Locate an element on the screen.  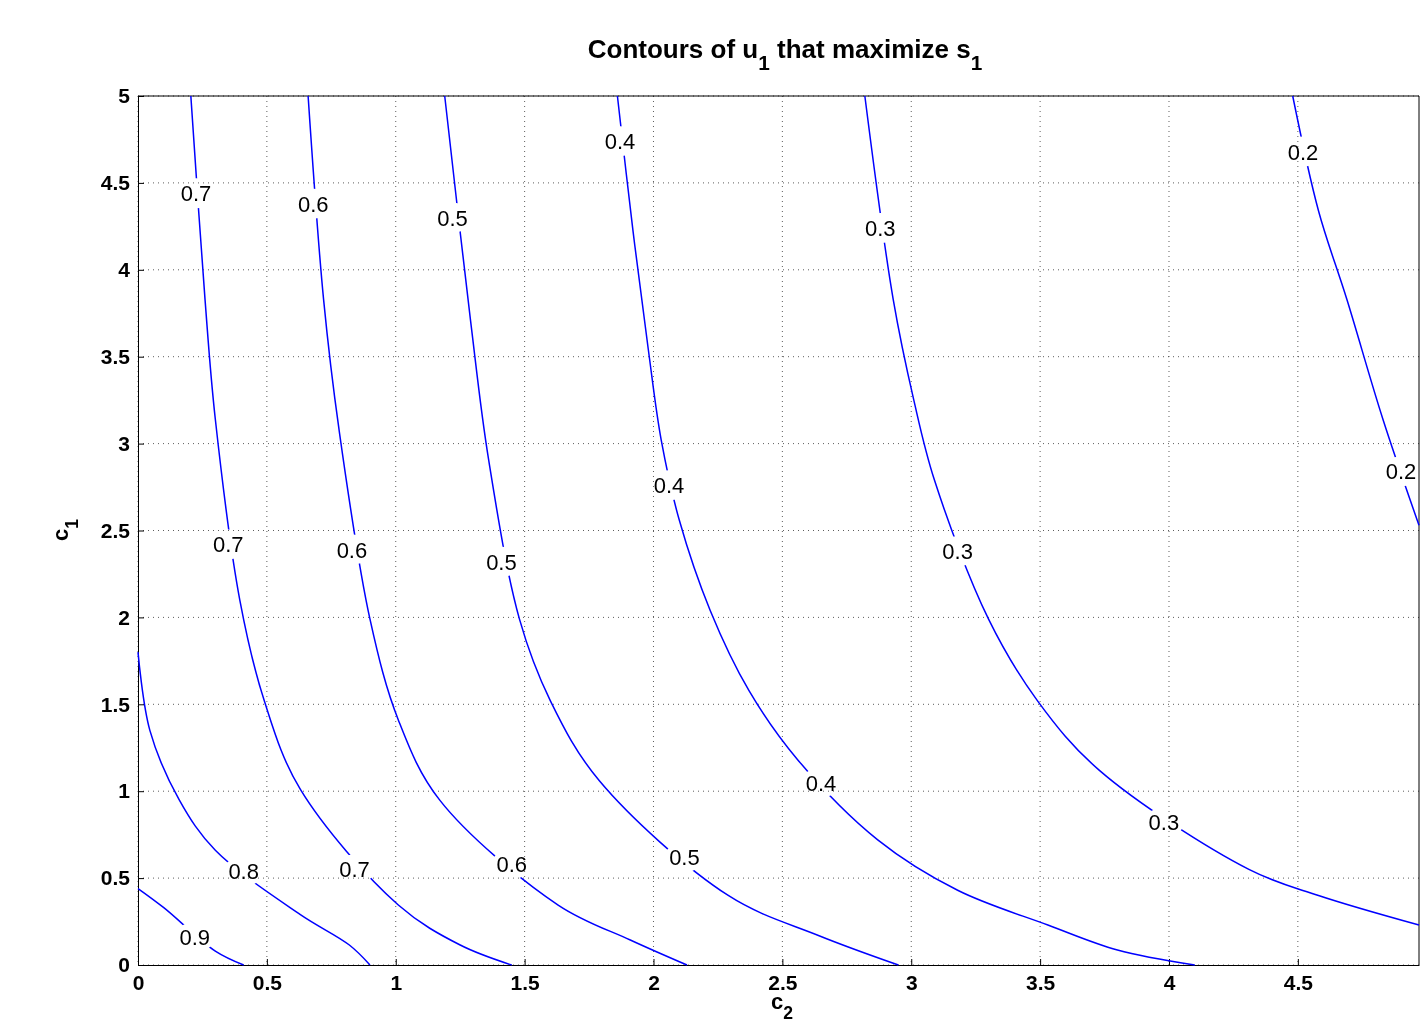
chart-title: Contours of u$_{1}$ that maximize s$_{1}$ is located at coordinates (785, 54).